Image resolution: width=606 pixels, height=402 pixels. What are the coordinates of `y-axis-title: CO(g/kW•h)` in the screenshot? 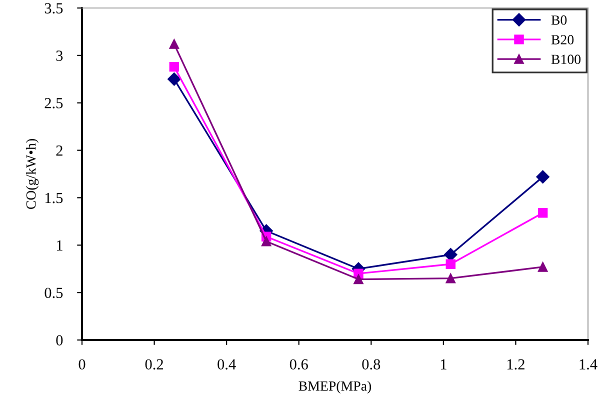 It's located at (32, 174).